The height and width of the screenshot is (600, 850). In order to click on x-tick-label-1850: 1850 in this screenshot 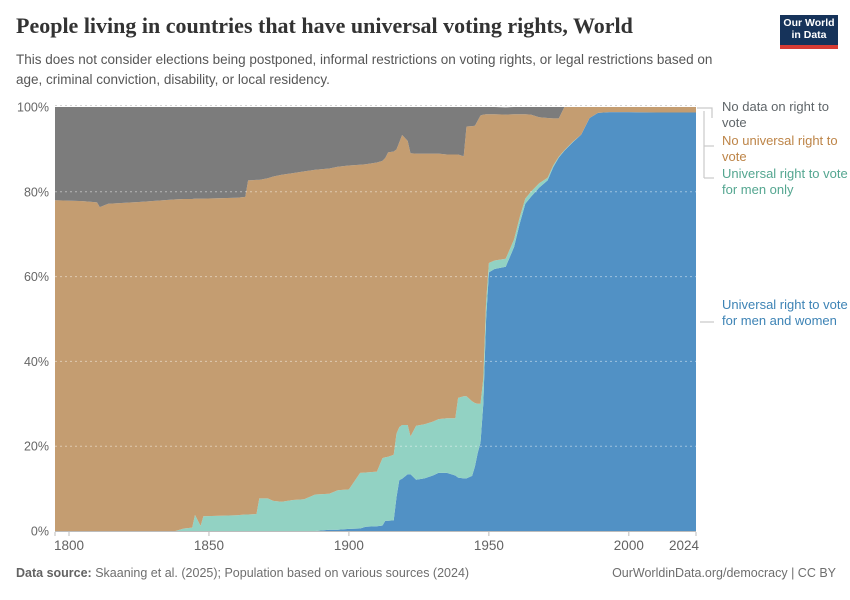, I will do `click(209, 545)`.